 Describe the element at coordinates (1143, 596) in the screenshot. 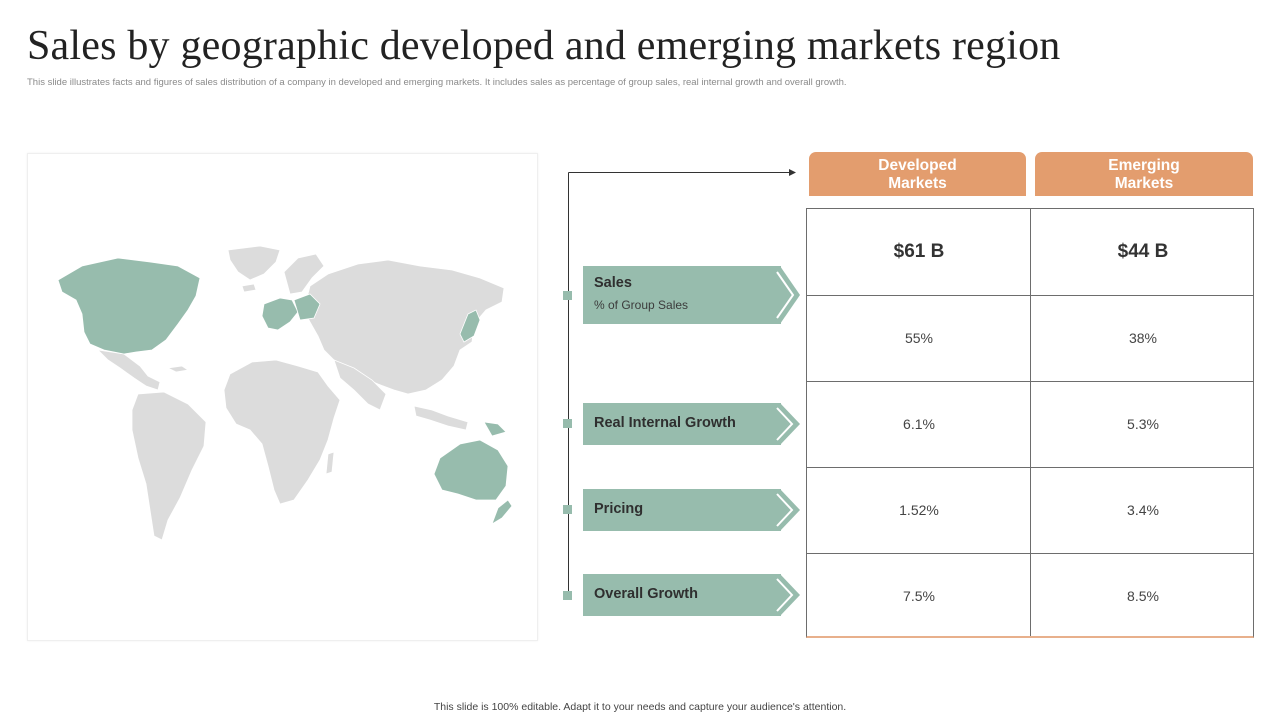

I see `overall-growth-emerging: 8.5%` at that location.